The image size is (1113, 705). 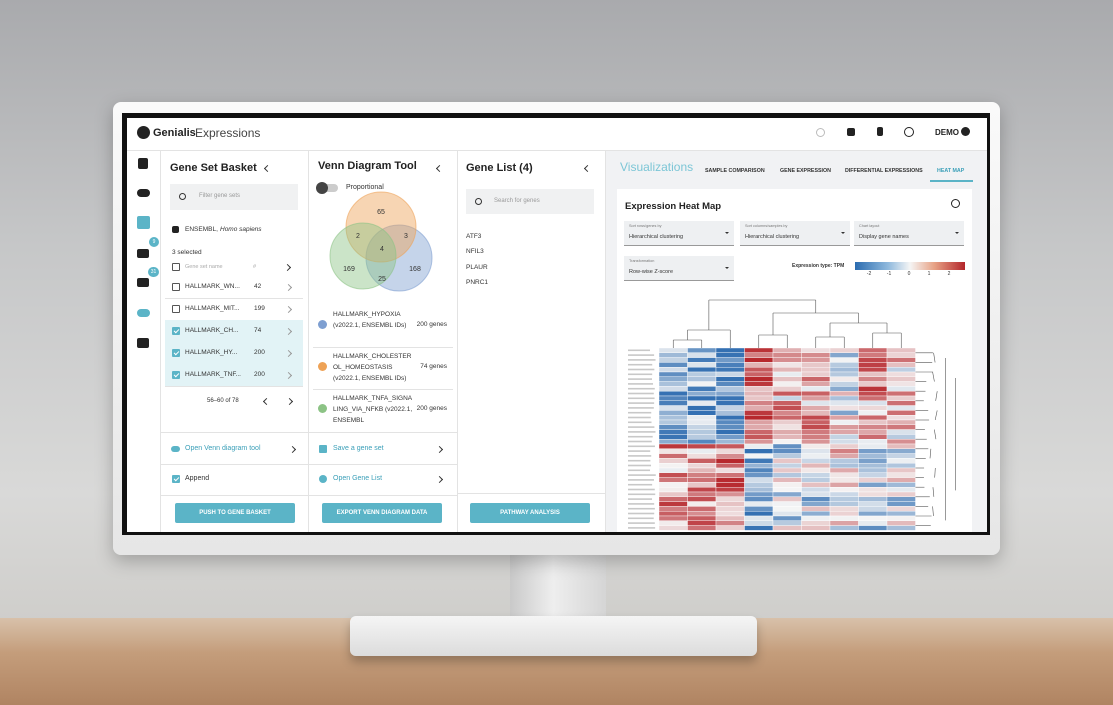 I want to click on nav-table, so click(x=143, y=282).